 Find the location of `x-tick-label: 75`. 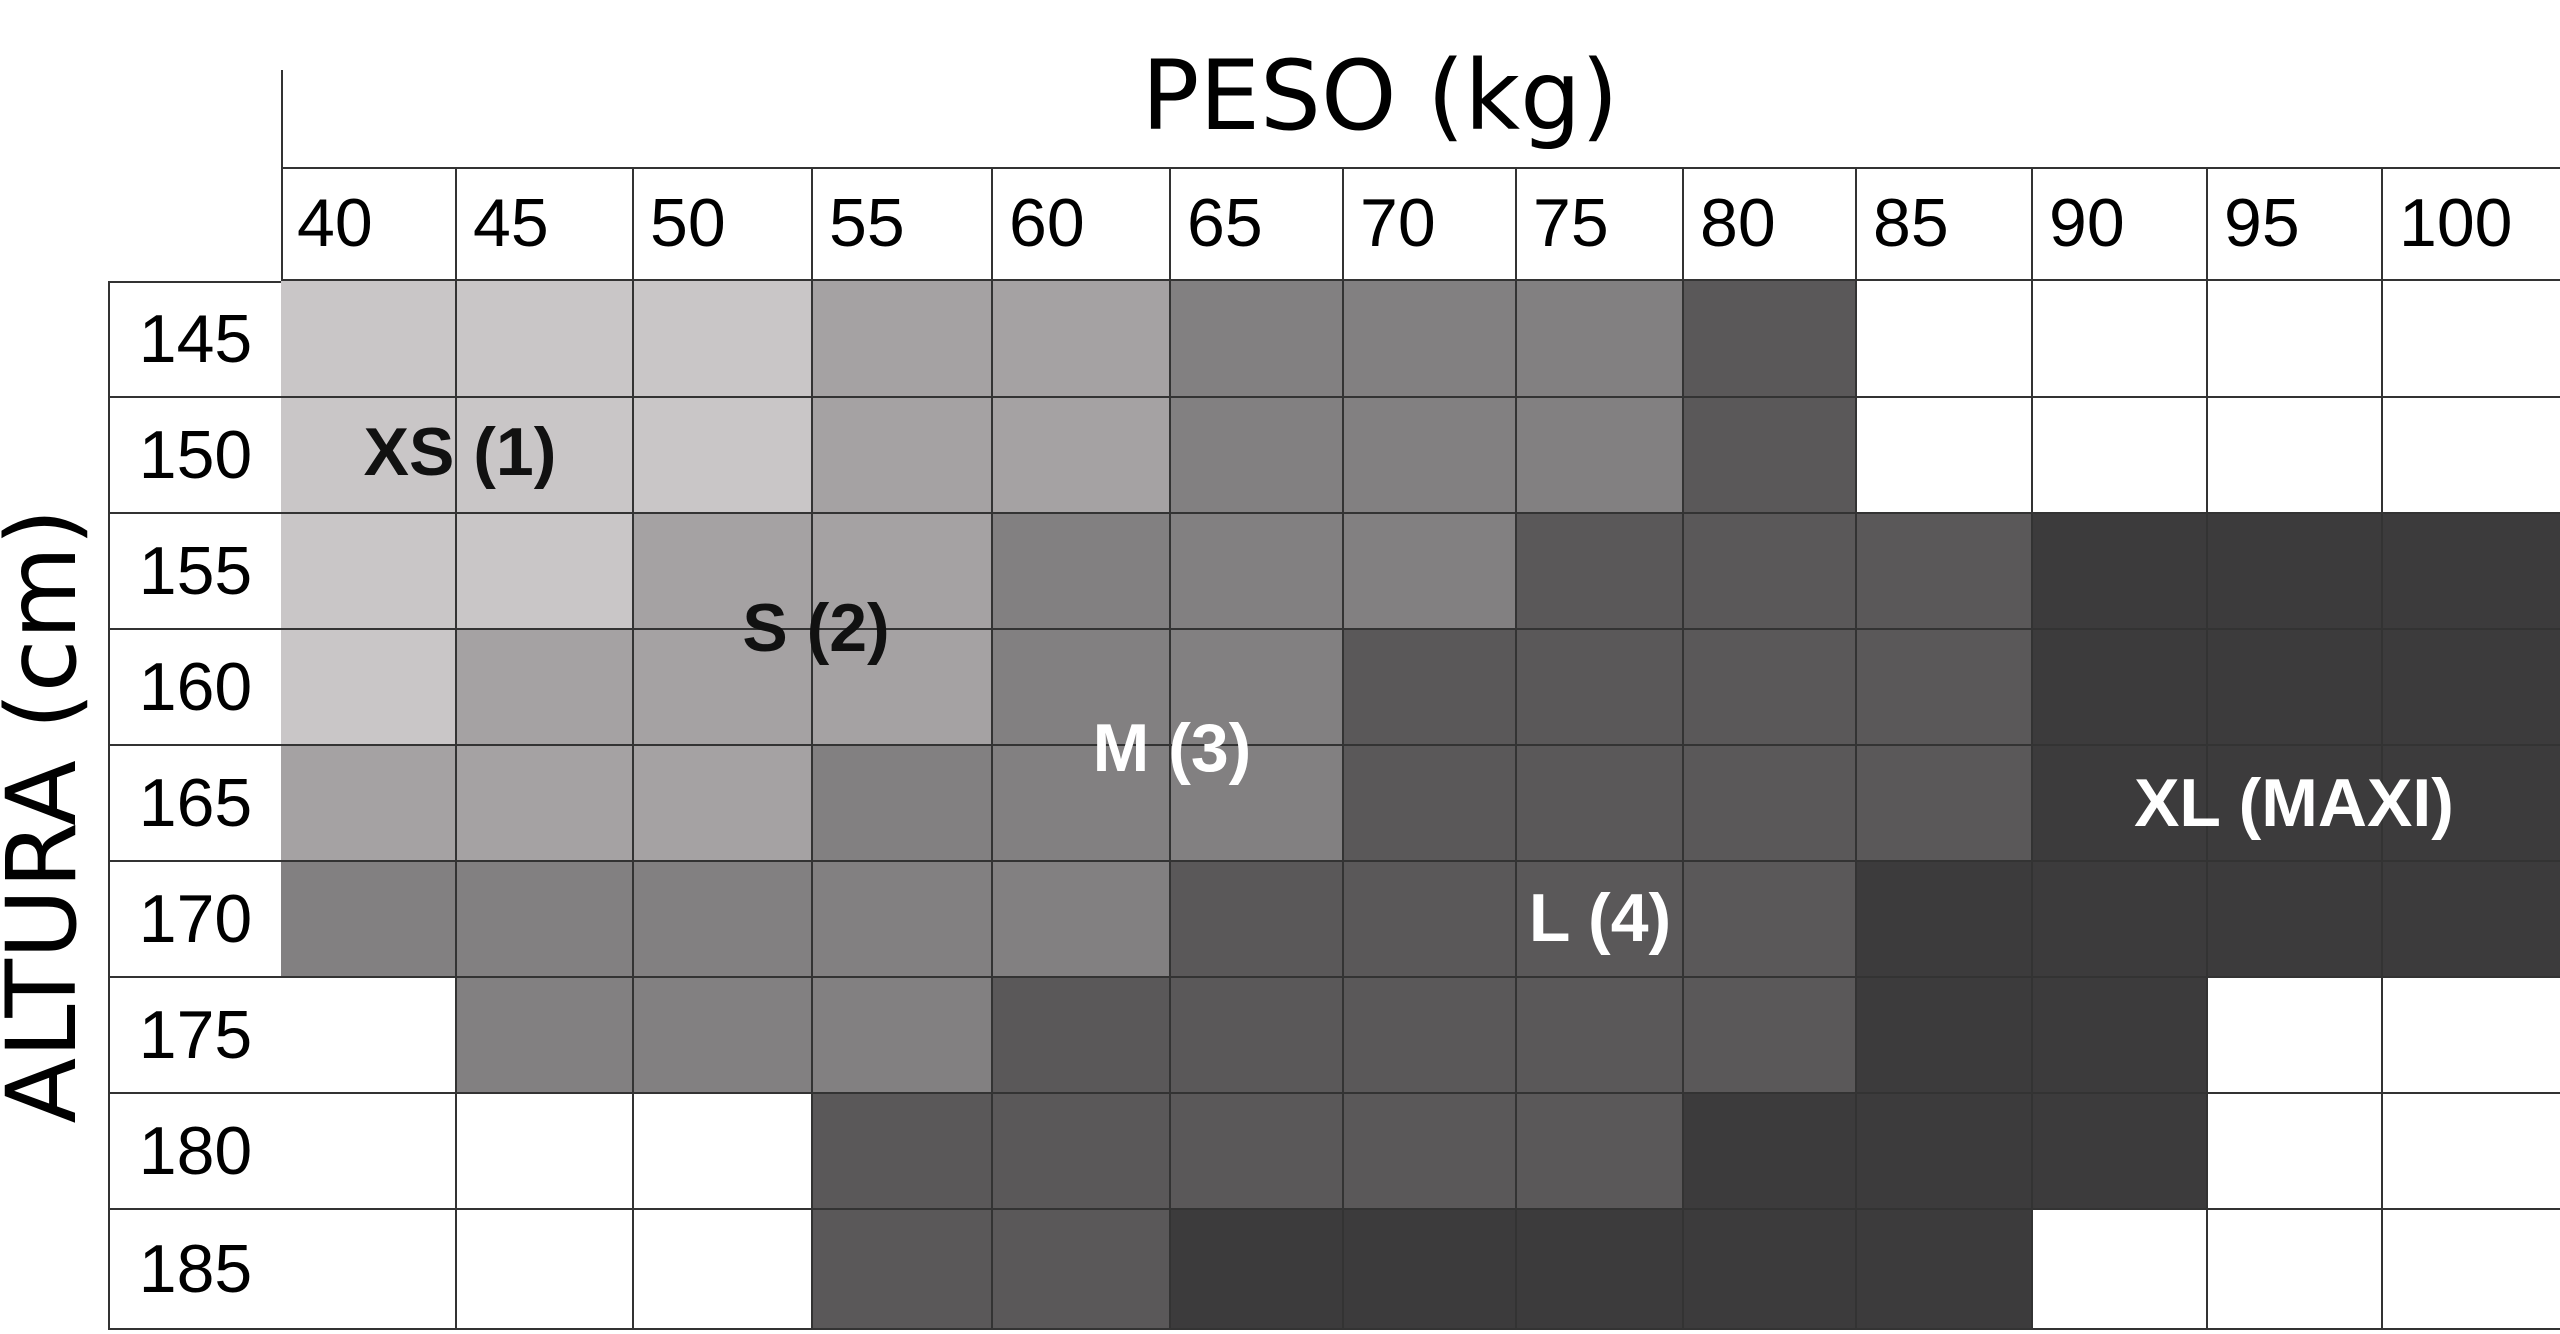

x-tick-label: 75 is located at coordinates (1600, 224).